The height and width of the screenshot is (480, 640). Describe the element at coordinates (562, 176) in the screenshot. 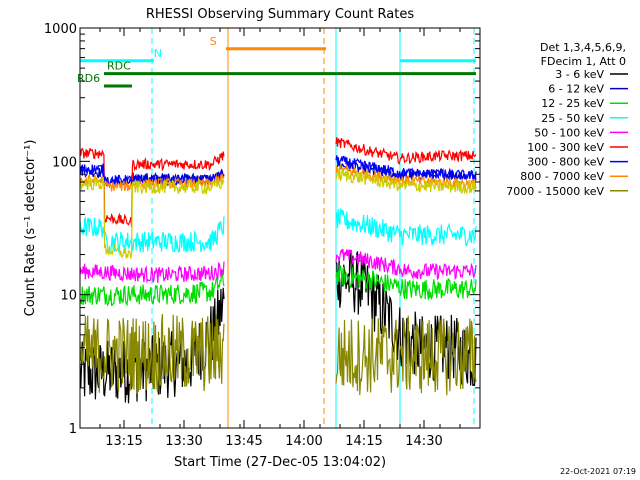

I see `legend-entry-label: 800 - 7000 keV` at that location.